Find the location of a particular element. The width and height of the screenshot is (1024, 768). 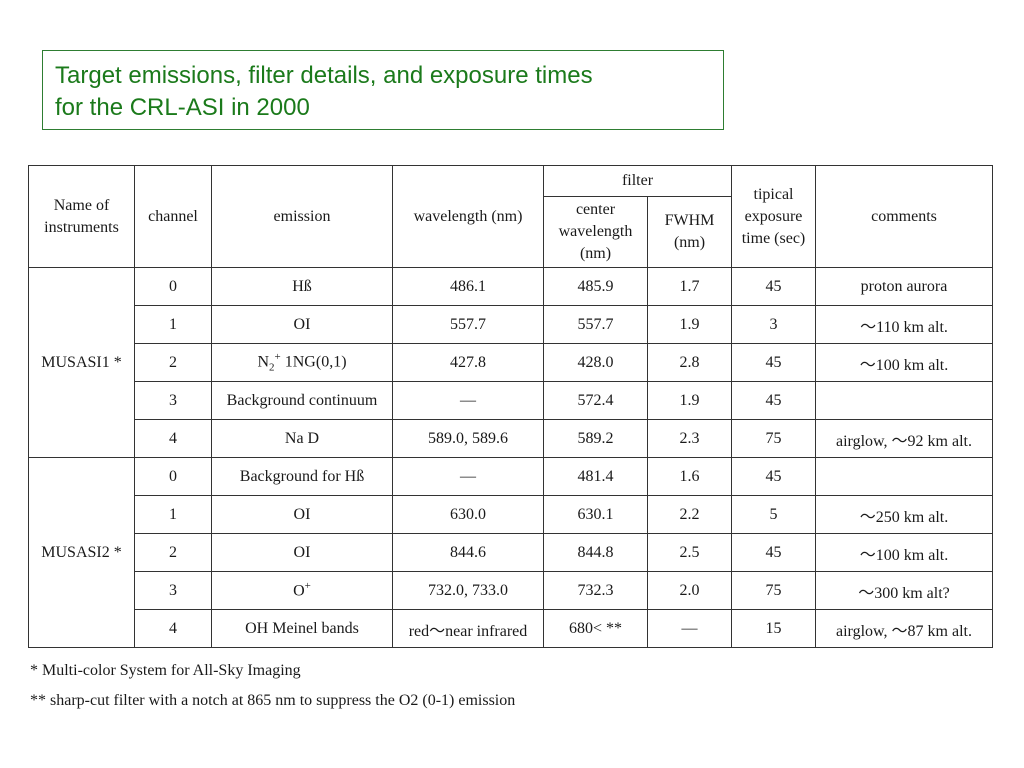

title-line-2: for the CRL-ASI in 2000 is located at coordinates (182, 107).